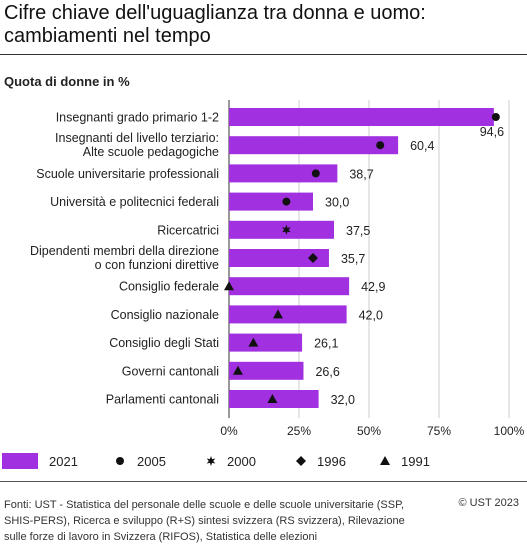  I want to click on legend-label: 1996, so click(331, 461).